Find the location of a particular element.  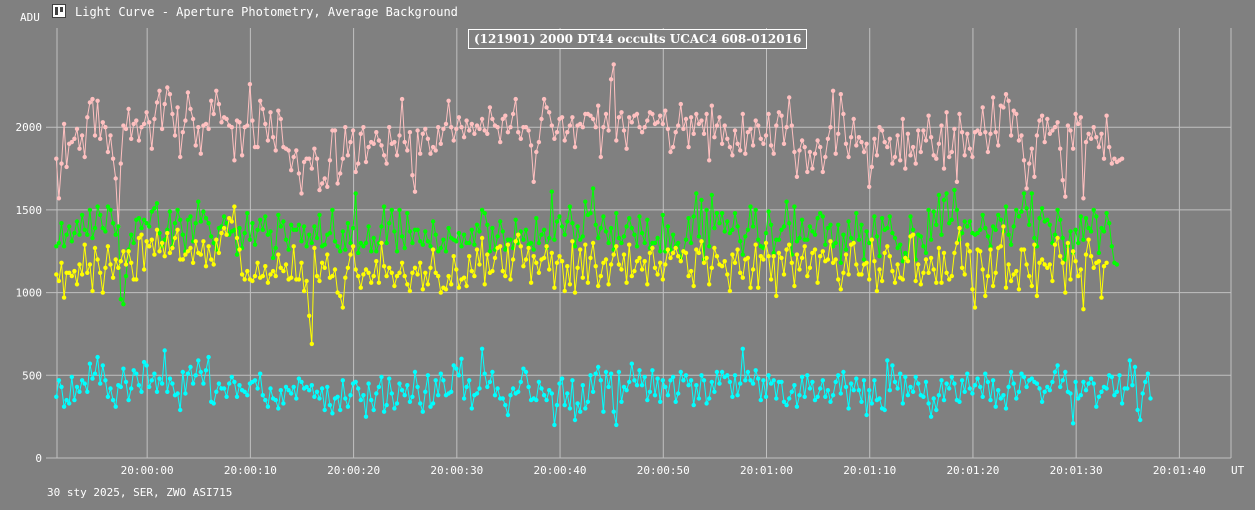

light-curve-app-icon is located at coordinates (59, 11).